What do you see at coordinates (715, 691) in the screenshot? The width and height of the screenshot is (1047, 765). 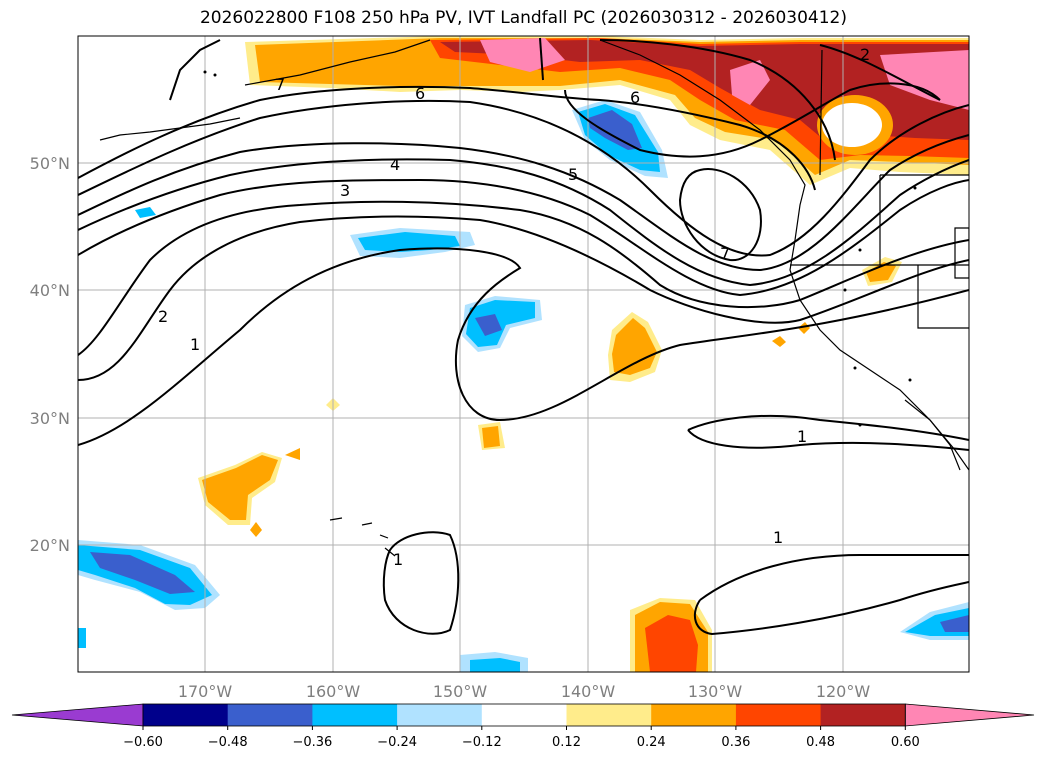 I see `lon-label: 130°W` at bounding box center [715, 691].